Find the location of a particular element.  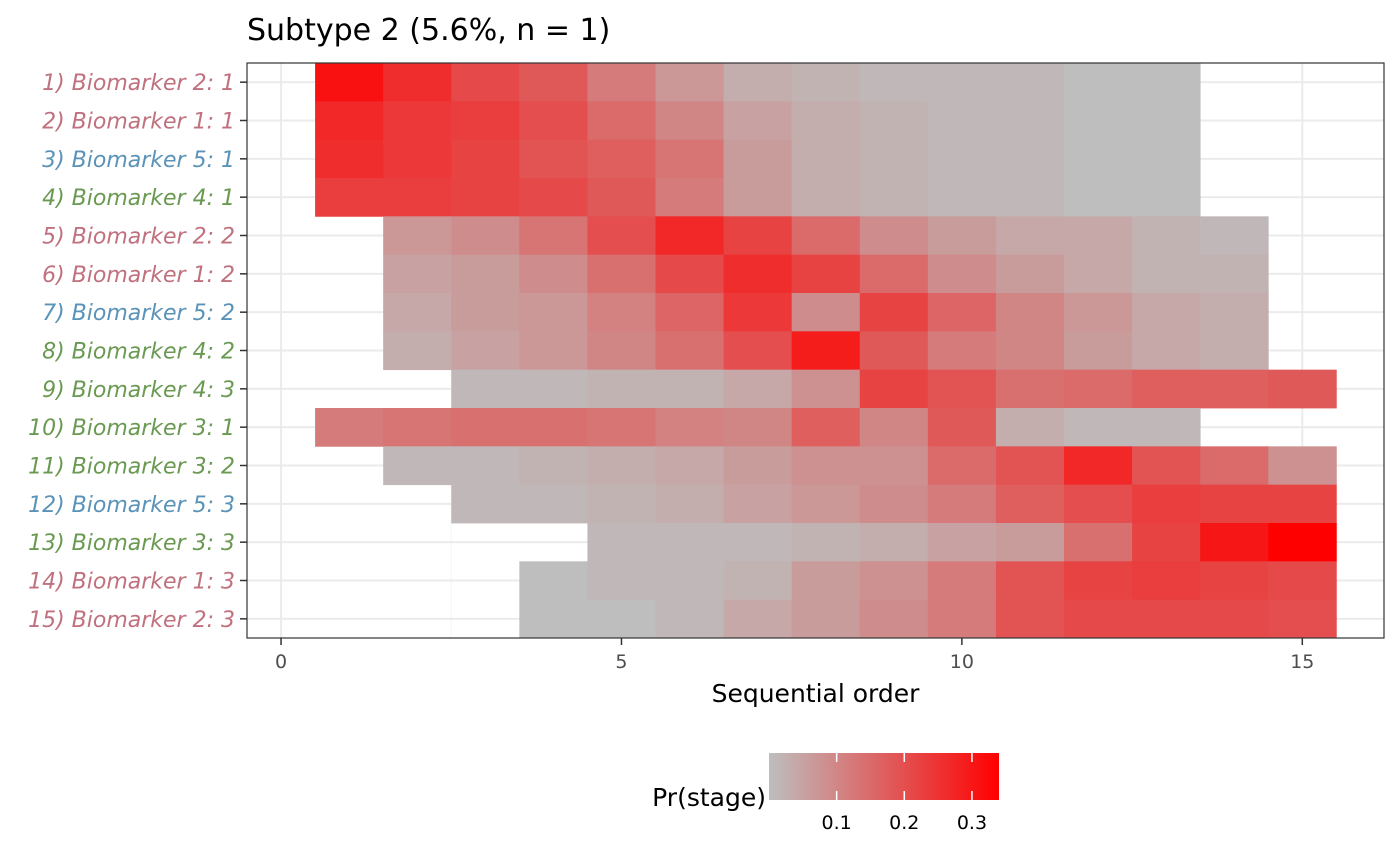

y-tick-label: 7) Biomarker 5: 2 is located at coordinates (138, 313).